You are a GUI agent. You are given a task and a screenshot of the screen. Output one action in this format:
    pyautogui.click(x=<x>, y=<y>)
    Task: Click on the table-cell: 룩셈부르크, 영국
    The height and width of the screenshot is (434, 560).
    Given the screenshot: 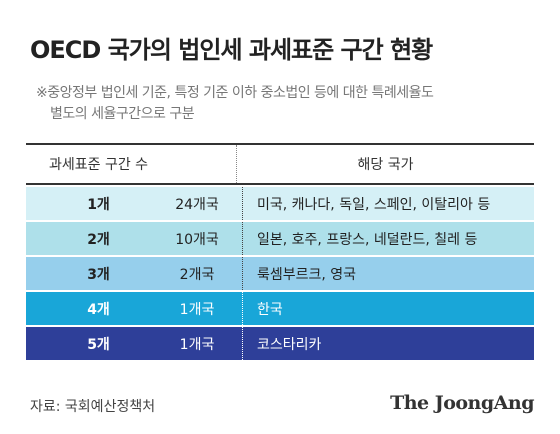 What is the action you would take?
    pyautogui.click(x=388, y=273)
    